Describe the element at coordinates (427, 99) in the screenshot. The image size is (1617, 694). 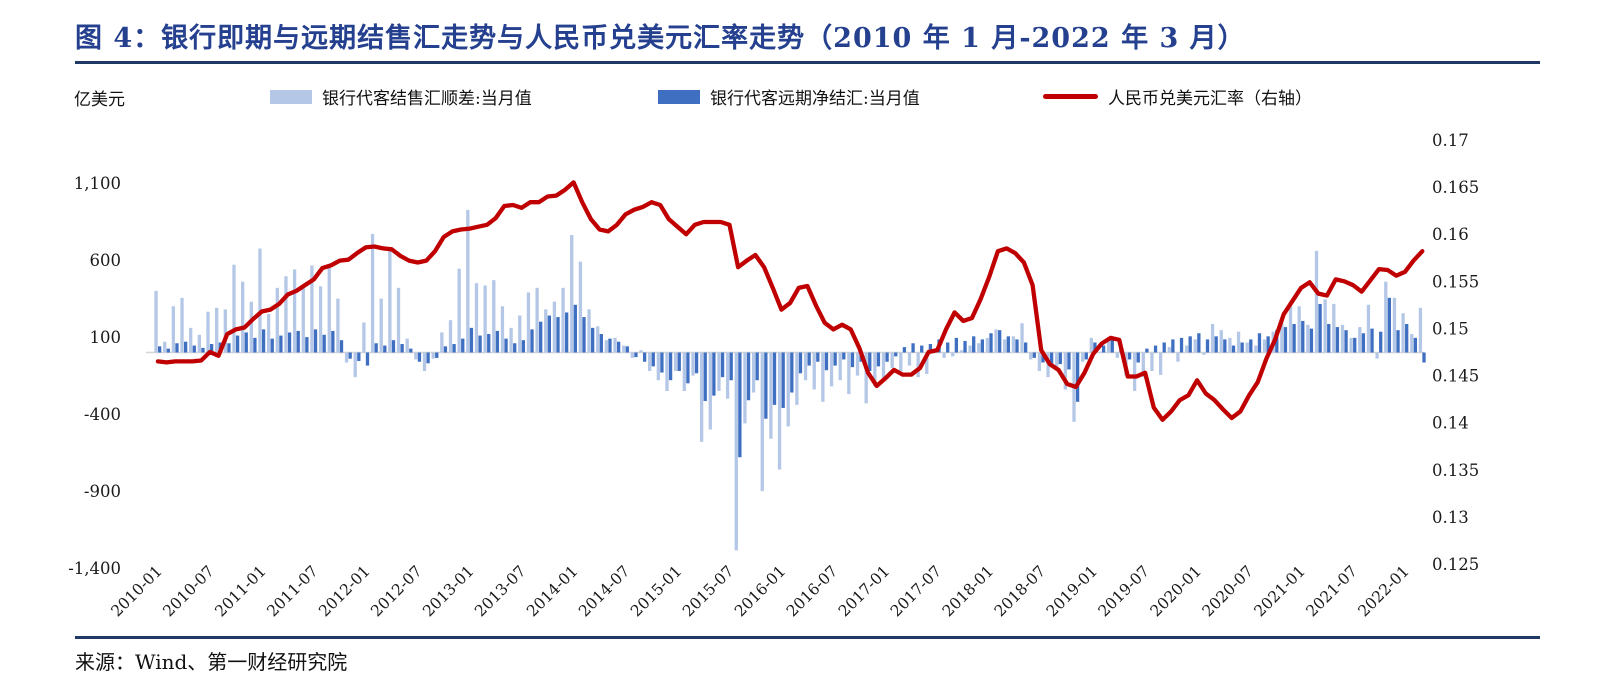
I see `legend-label-spot: 银行代客结售汇顺差:当月值` at that location.